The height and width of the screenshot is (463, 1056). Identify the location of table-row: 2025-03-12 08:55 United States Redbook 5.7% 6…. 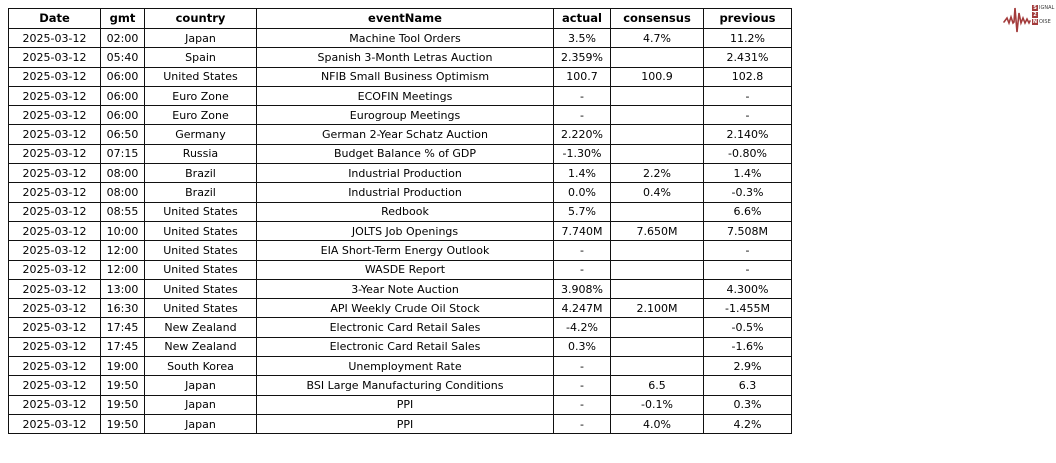
(400, 211).